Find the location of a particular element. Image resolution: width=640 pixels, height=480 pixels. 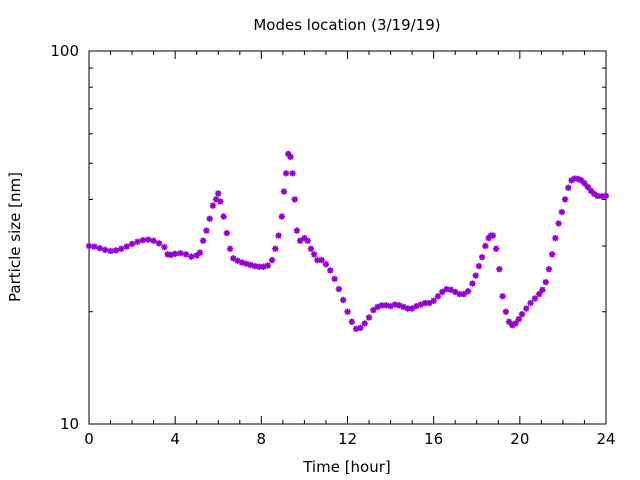

x-tick-label: 0 is located at coordinates (89, 439).